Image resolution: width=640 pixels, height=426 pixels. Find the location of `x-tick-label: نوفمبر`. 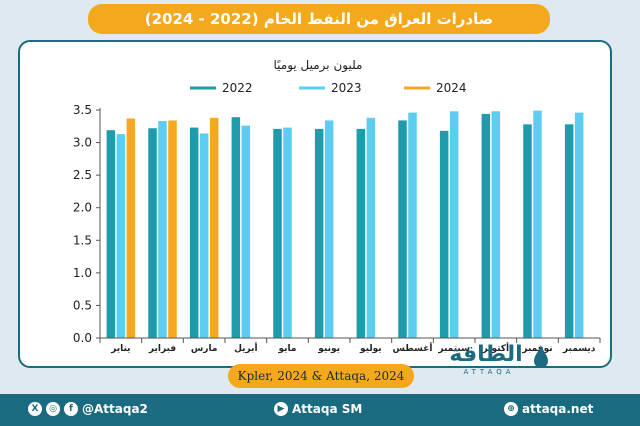

x-tick-label: نوفمبر is located at coordinates (536, 349).